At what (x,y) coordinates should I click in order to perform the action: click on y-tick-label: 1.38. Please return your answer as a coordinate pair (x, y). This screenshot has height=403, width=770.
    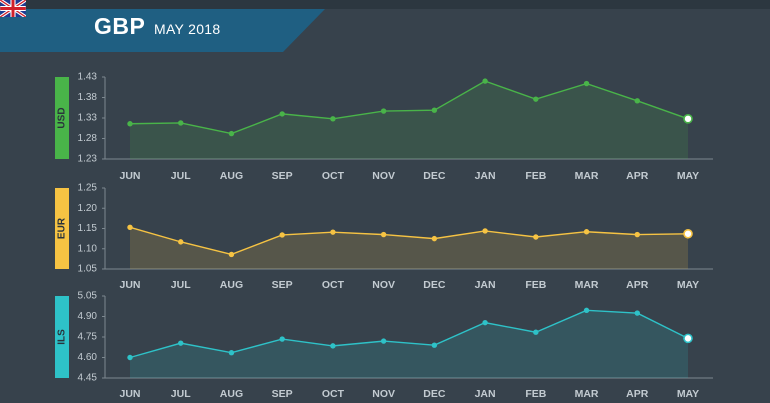
    Looking at the image, I should click on (88, 97).